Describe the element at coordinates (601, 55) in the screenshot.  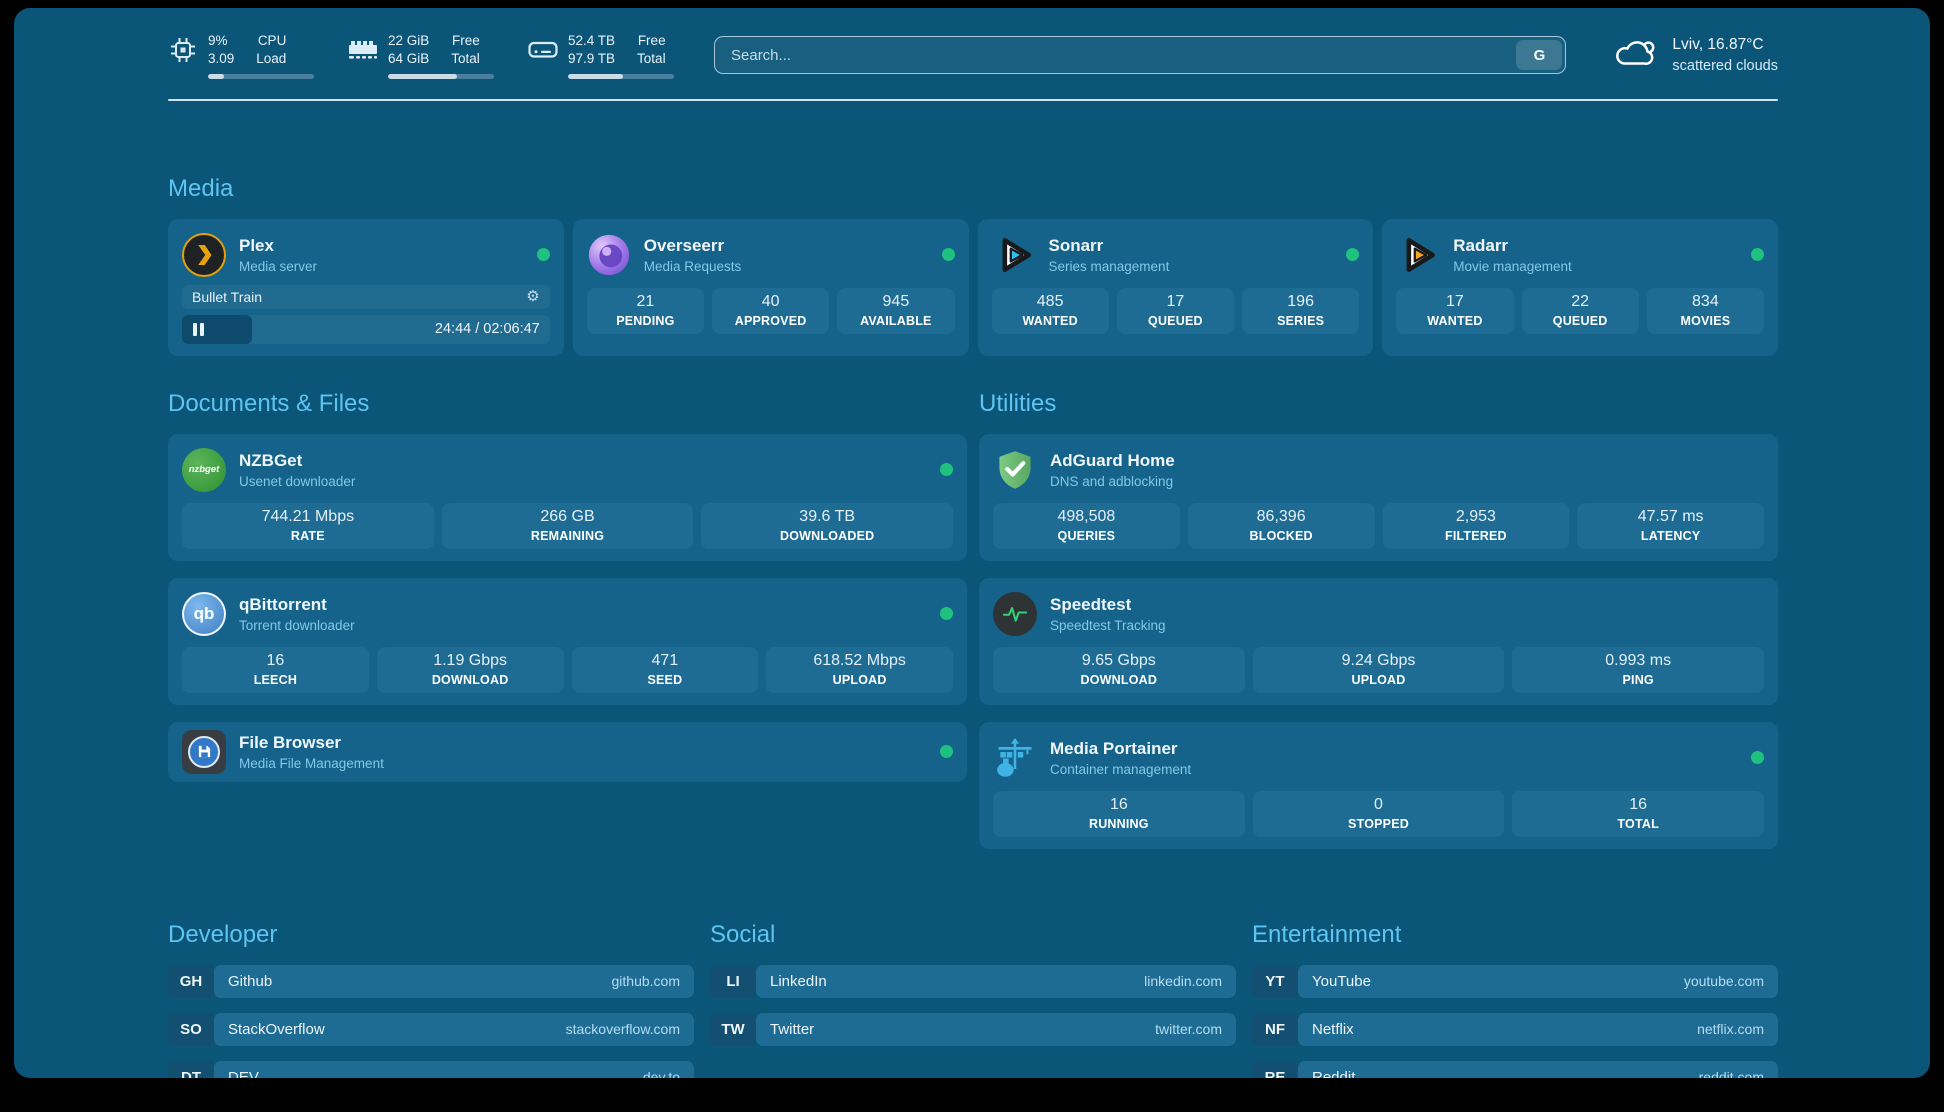
I see `disk-stat: 52.4 TB 97.9 TB Free Total` at that location.